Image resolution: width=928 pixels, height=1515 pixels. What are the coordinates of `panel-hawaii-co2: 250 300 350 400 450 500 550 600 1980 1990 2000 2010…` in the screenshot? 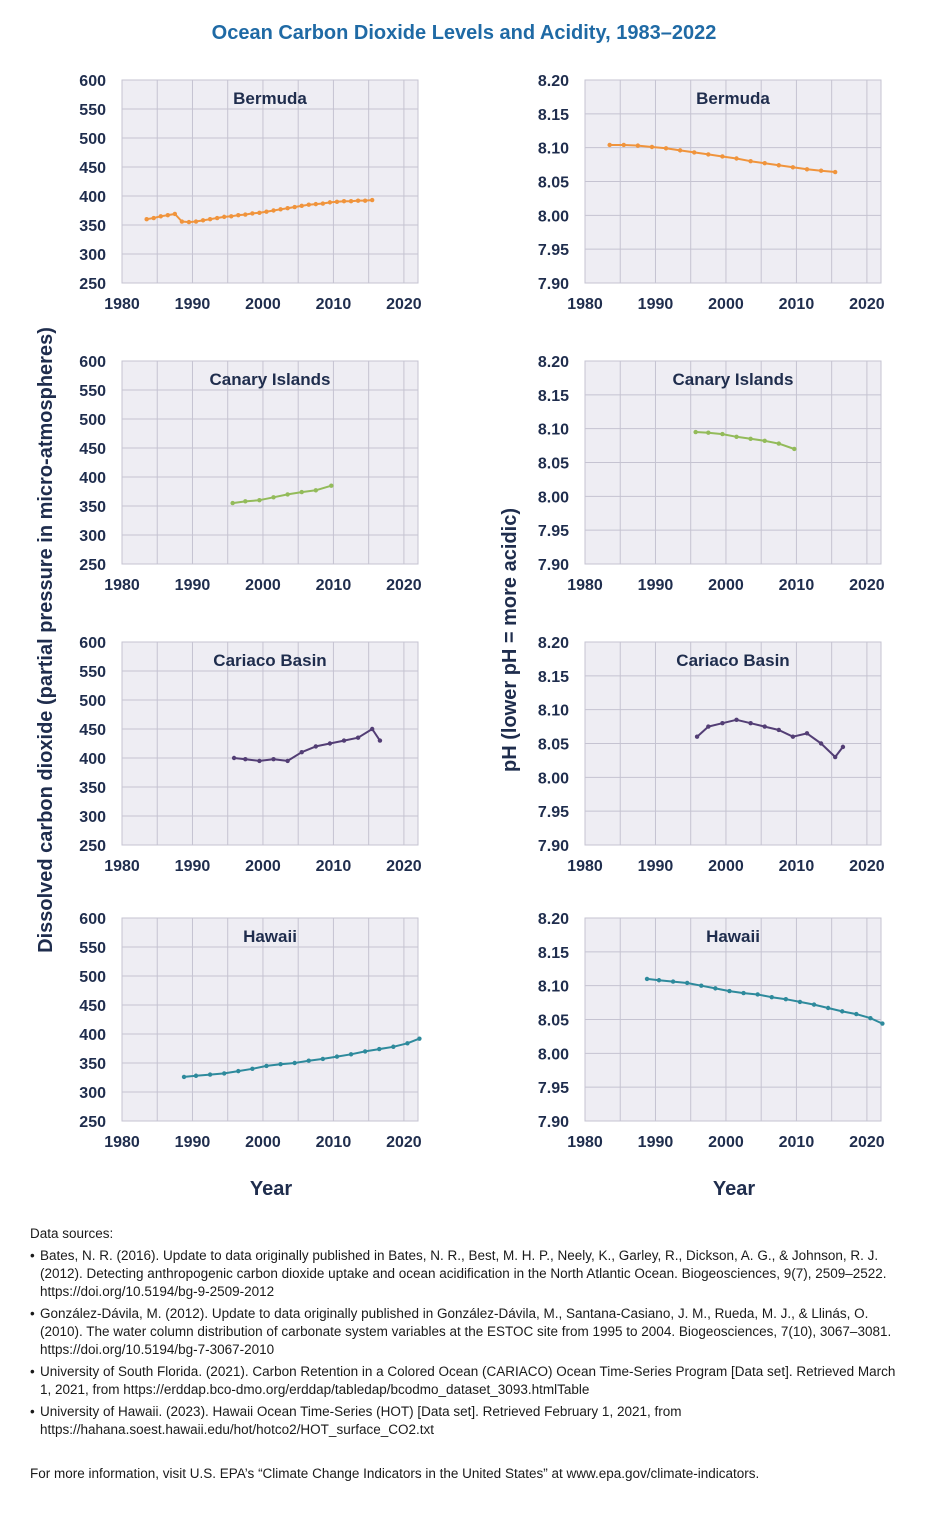 It's located at (250, 1031).